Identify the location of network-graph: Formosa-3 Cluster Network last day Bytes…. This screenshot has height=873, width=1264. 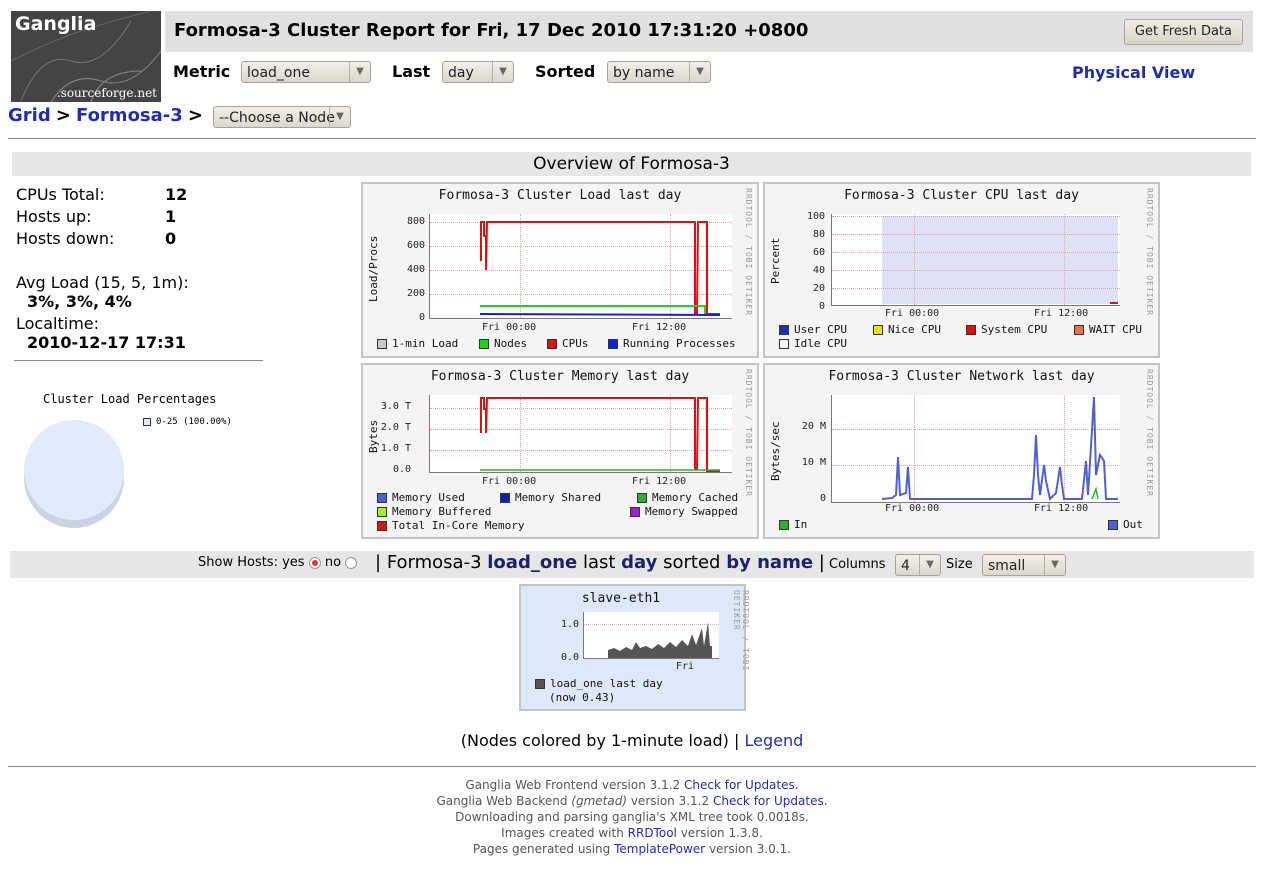
(961, 451).